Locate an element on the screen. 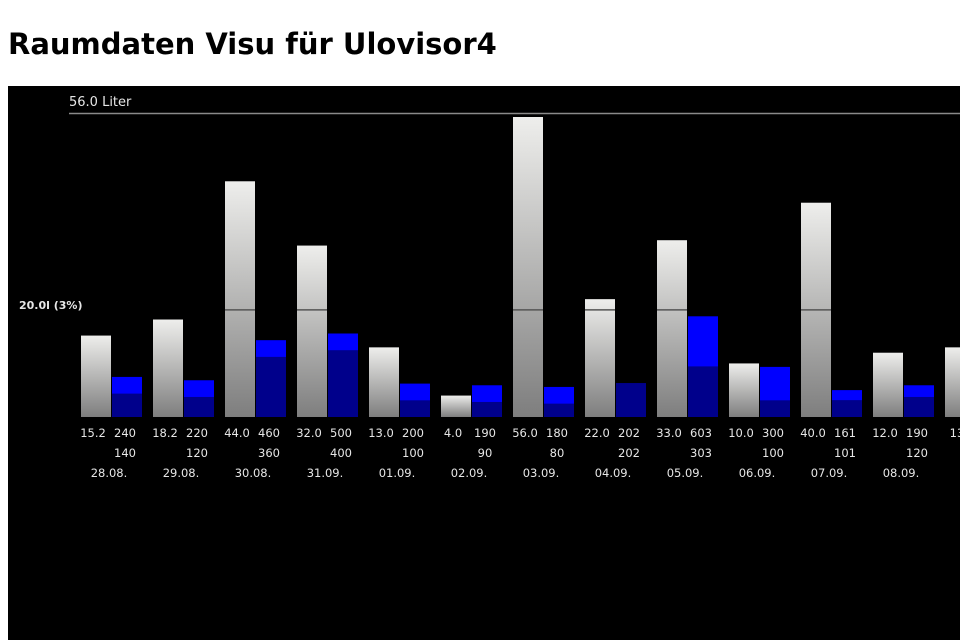 The image size is (960, 640). blue-value-label: 200 is located at coordinates (413, 433).